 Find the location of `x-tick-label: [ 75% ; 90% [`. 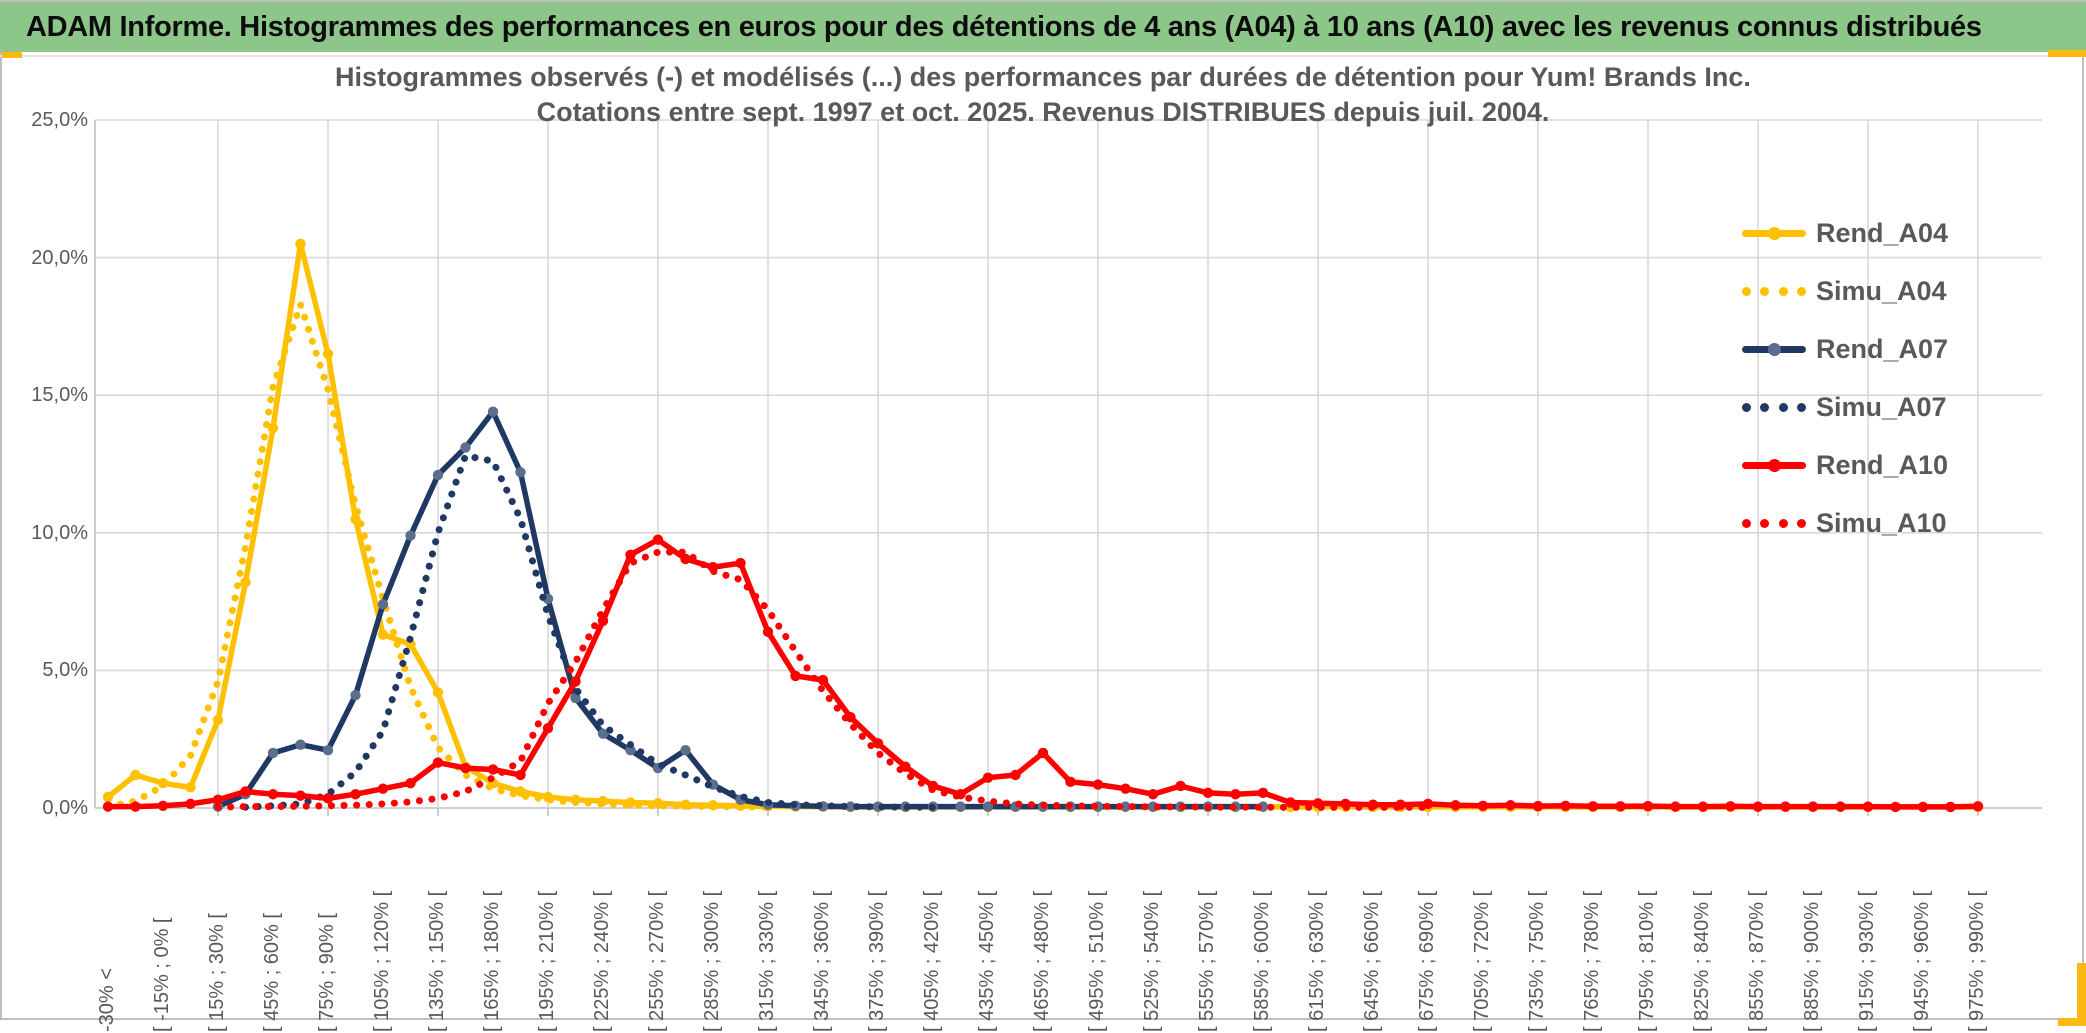

x-tick-label: [ 75% ; 90% [ is located at coordinates (327, 972).